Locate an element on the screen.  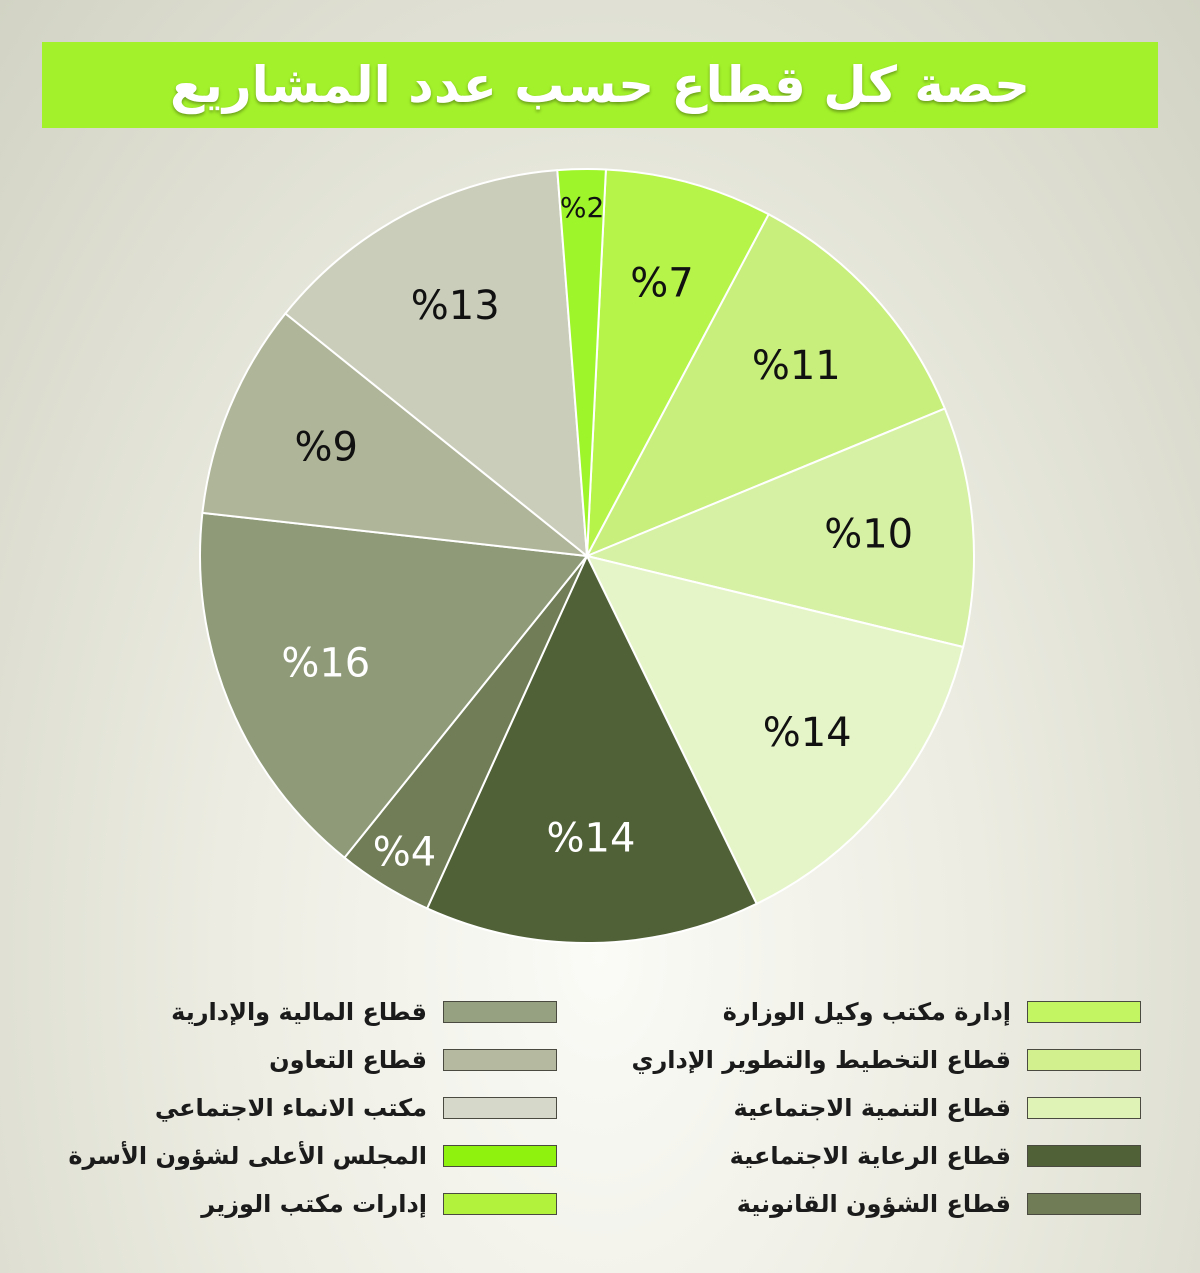
right-legend-item-2: قطاع التخطيط والتطوير الإداري is located at coordinates (886, 1060).